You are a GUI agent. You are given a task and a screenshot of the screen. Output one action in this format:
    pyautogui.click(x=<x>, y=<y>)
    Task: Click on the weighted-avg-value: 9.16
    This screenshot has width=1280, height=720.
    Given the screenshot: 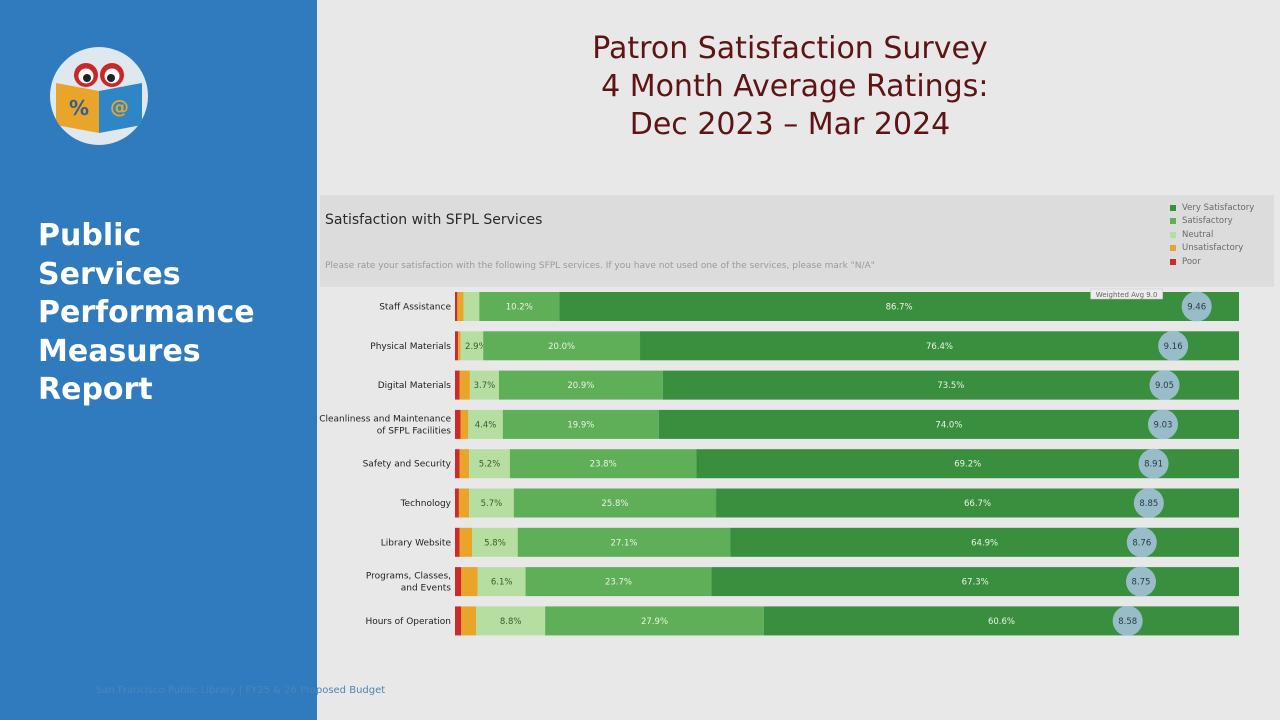 What is the action you would take?
    pyautogui.click(x=1173, y=347)
    